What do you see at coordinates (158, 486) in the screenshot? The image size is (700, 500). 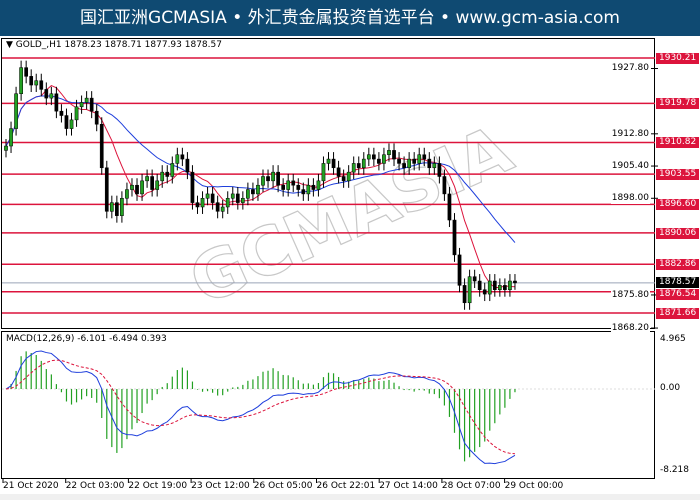 I see `time-axis-label: 22 Oct 19:00` at bounding box center [158, 486].